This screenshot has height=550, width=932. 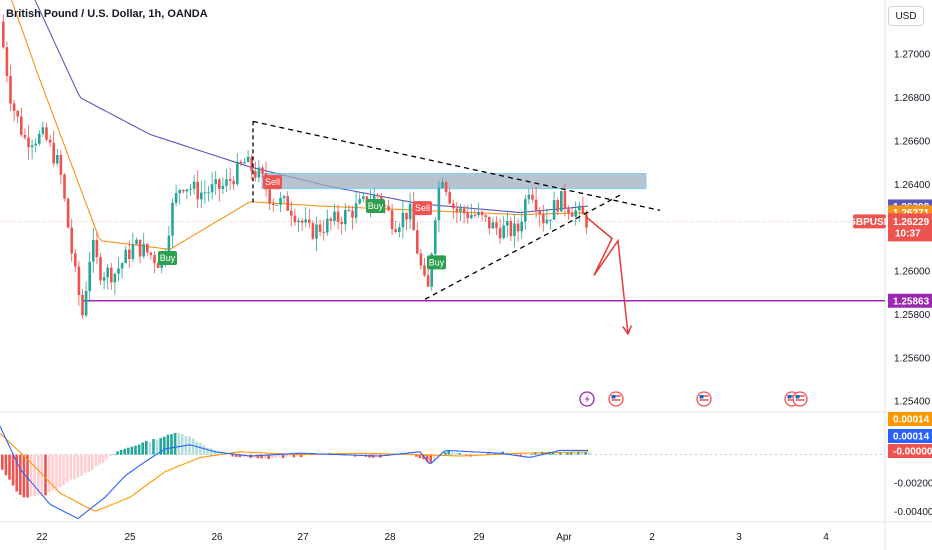 What do you see at coordinates (390, 537) in the screenshot?
I see `time-tick-label: 28` at bounding box center [390, 537].